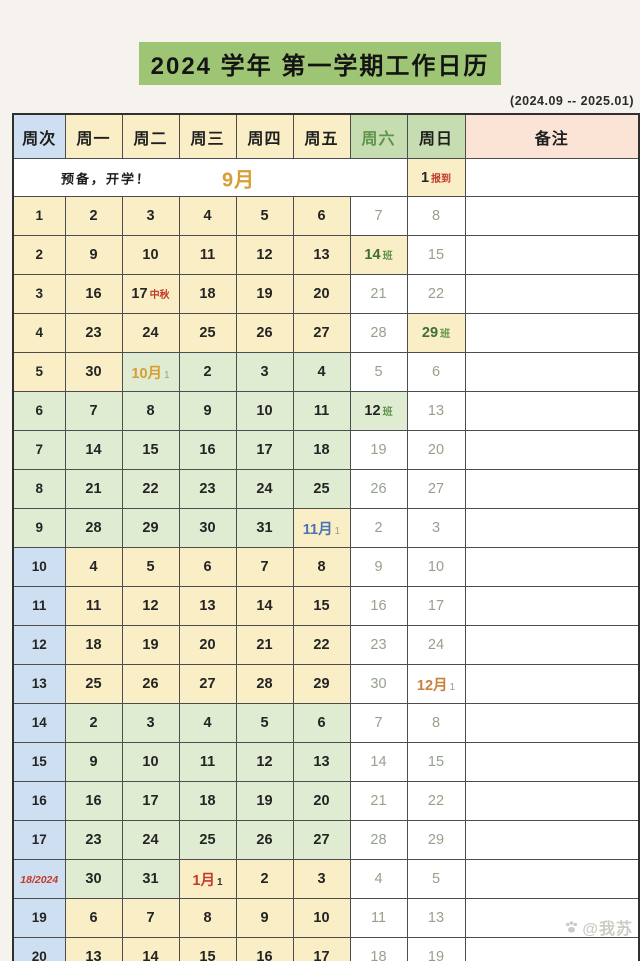 The height and width of the screenshot is (961, 640). I want to click on day-cell: 15, so click(436, 762).